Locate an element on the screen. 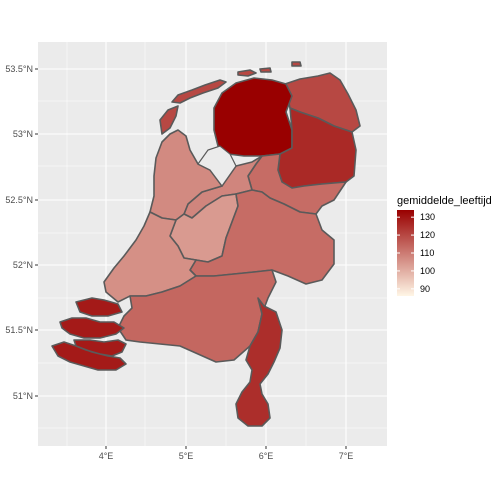 The image size is (504, 504). x-tick-label: 6°E is located at coordinates (266, 456).